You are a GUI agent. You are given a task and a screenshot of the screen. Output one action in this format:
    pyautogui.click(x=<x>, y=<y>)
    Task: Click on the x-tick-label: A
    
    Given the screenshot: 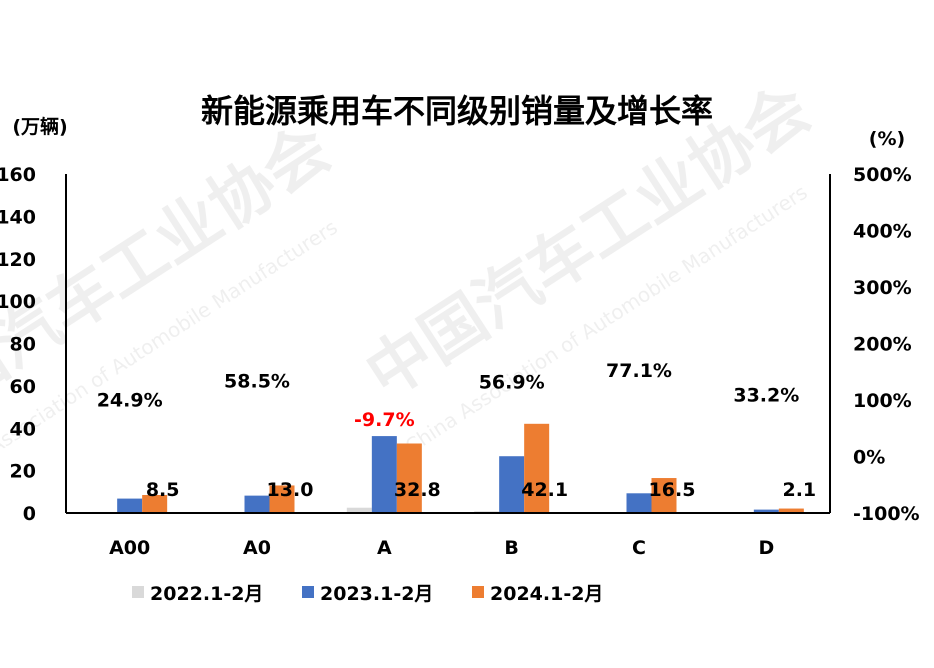 What is the action you would take?
    pyautogui.click(x=384, y=548)
    